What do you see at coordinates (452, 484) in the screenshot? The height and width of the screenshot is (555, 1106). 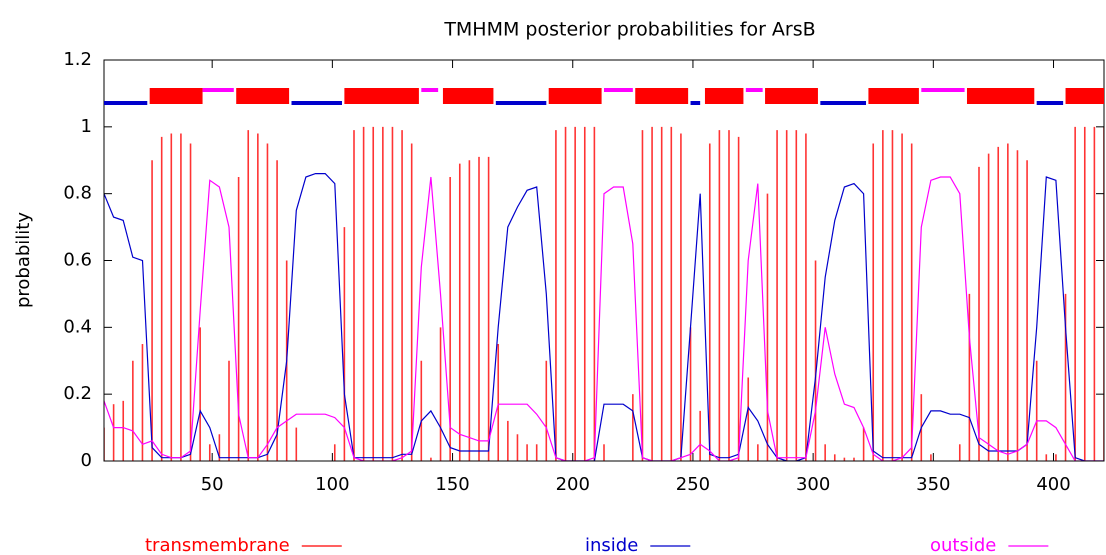 I see `x-tick-label: 150` at bounding box center [452, 484].